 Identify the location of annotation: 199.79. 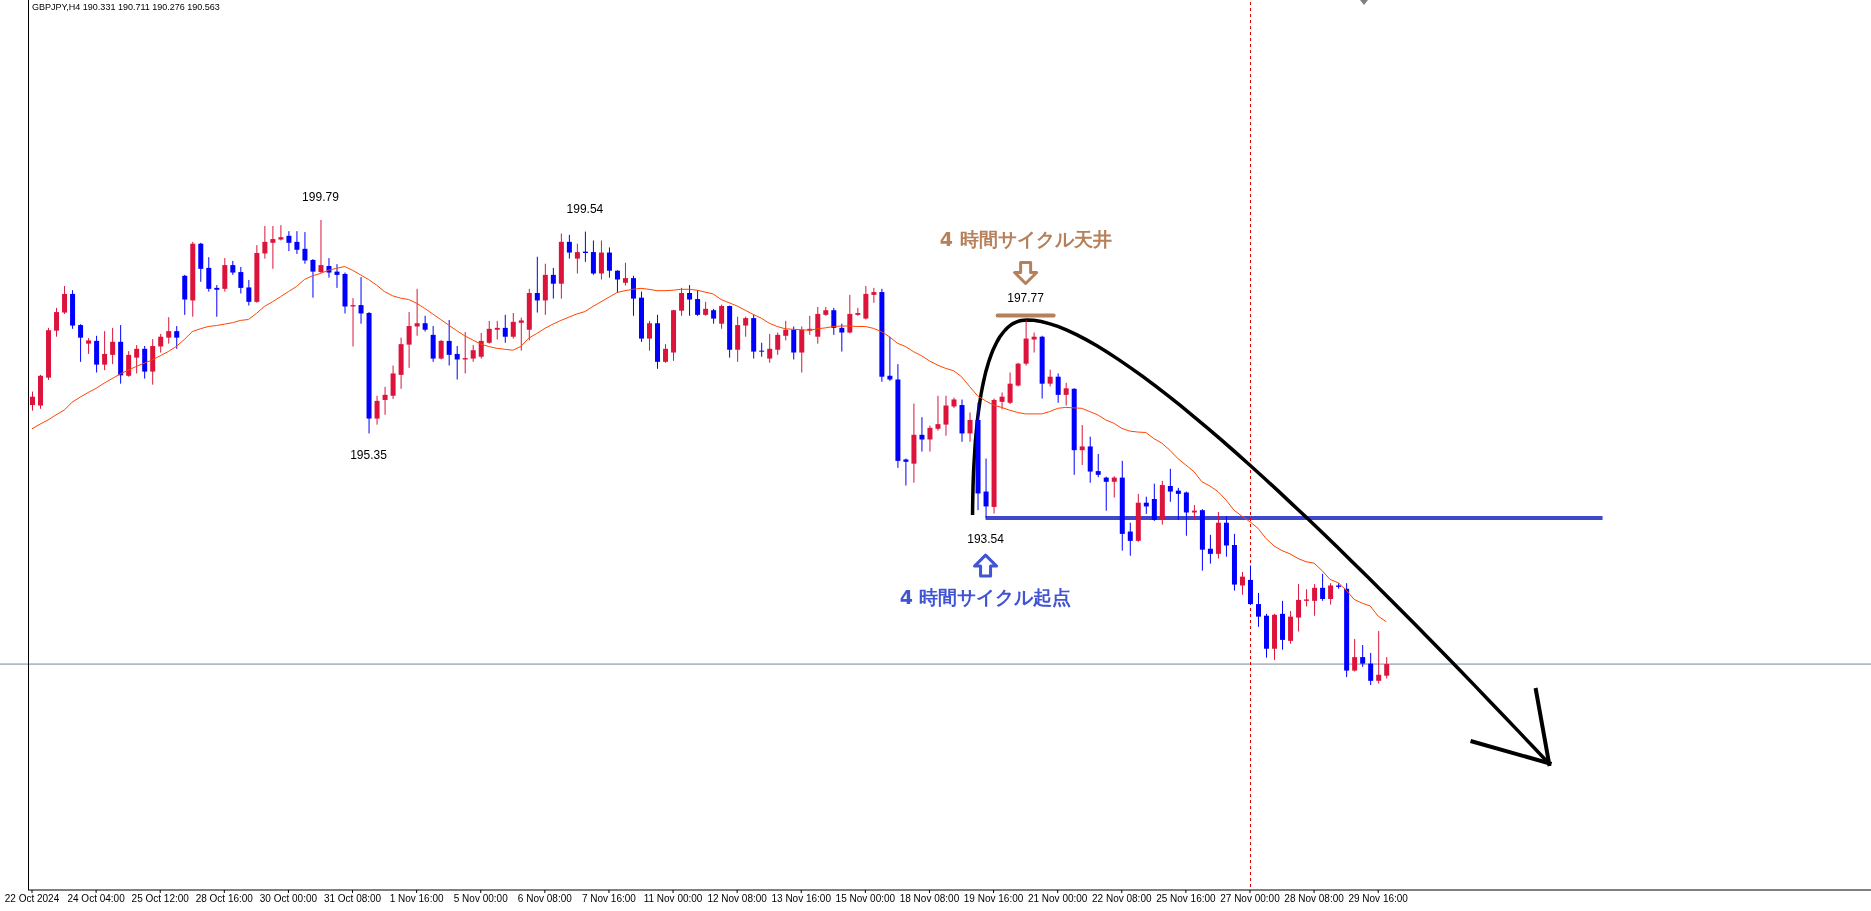
(321, 197).